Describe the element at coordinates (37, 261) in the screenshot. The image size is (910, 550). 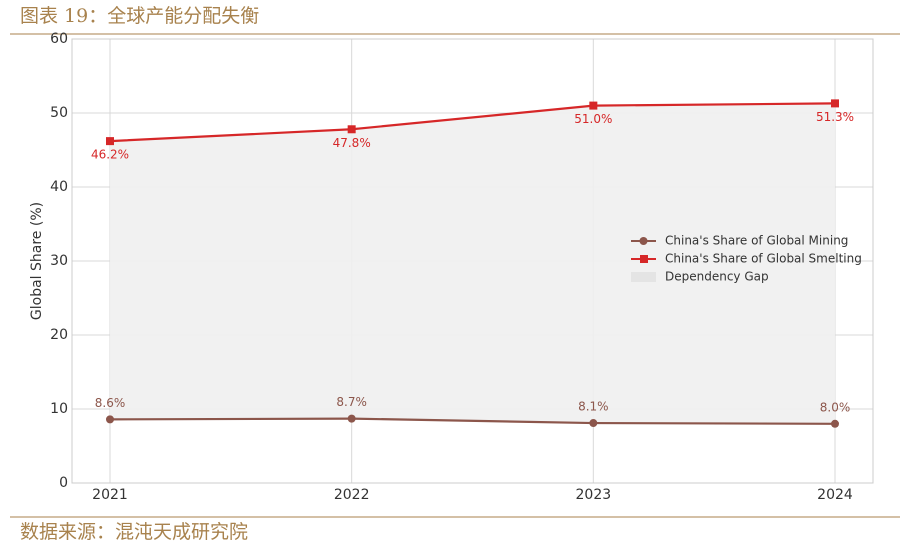
I see `y-axis-label: Global Share (%)` at that location.